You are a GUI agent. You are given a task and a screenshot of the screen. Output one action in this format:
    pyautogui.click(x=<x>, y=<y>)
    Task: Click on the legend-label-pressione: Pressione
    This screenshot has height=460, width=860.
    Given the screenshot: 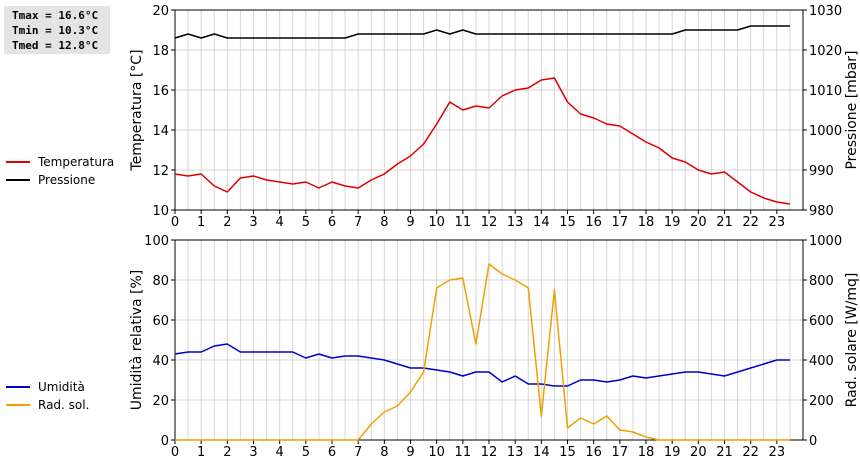 What is the action you would take?
    pyautogui.click(x=66, y=180)
    